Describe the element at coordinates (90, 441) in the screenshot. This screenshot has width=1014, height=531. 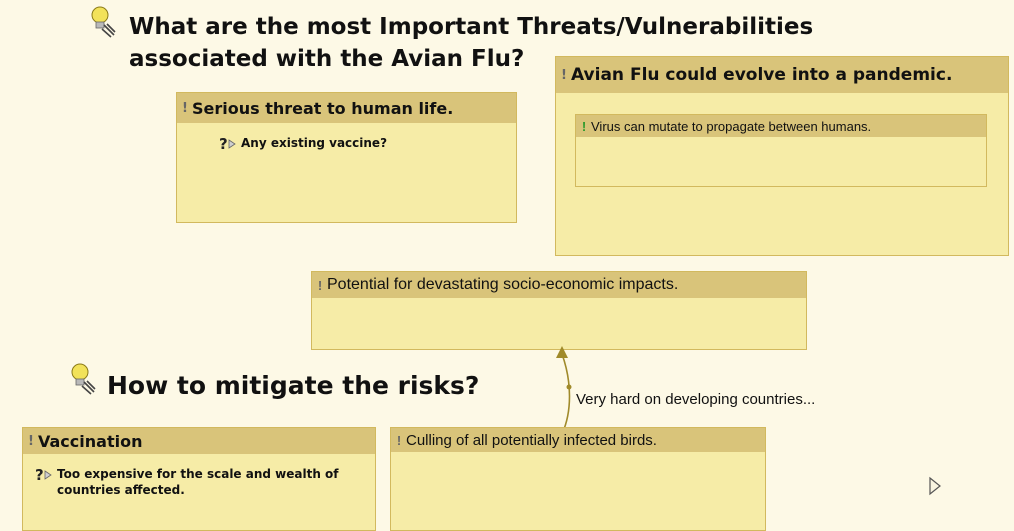
I see `node-title: Vaccination` at that location.